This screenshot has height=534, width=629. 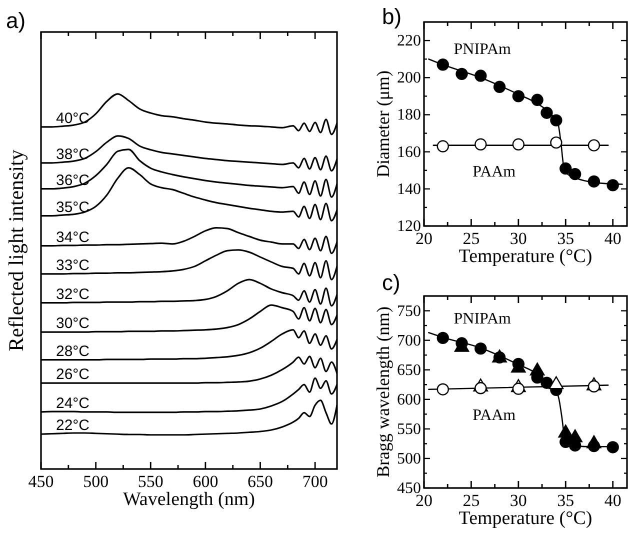 What do you see at coordinates (73, 180) in the screenshot?
I see `series-label: 36°C` at bounding box center [73, 180].